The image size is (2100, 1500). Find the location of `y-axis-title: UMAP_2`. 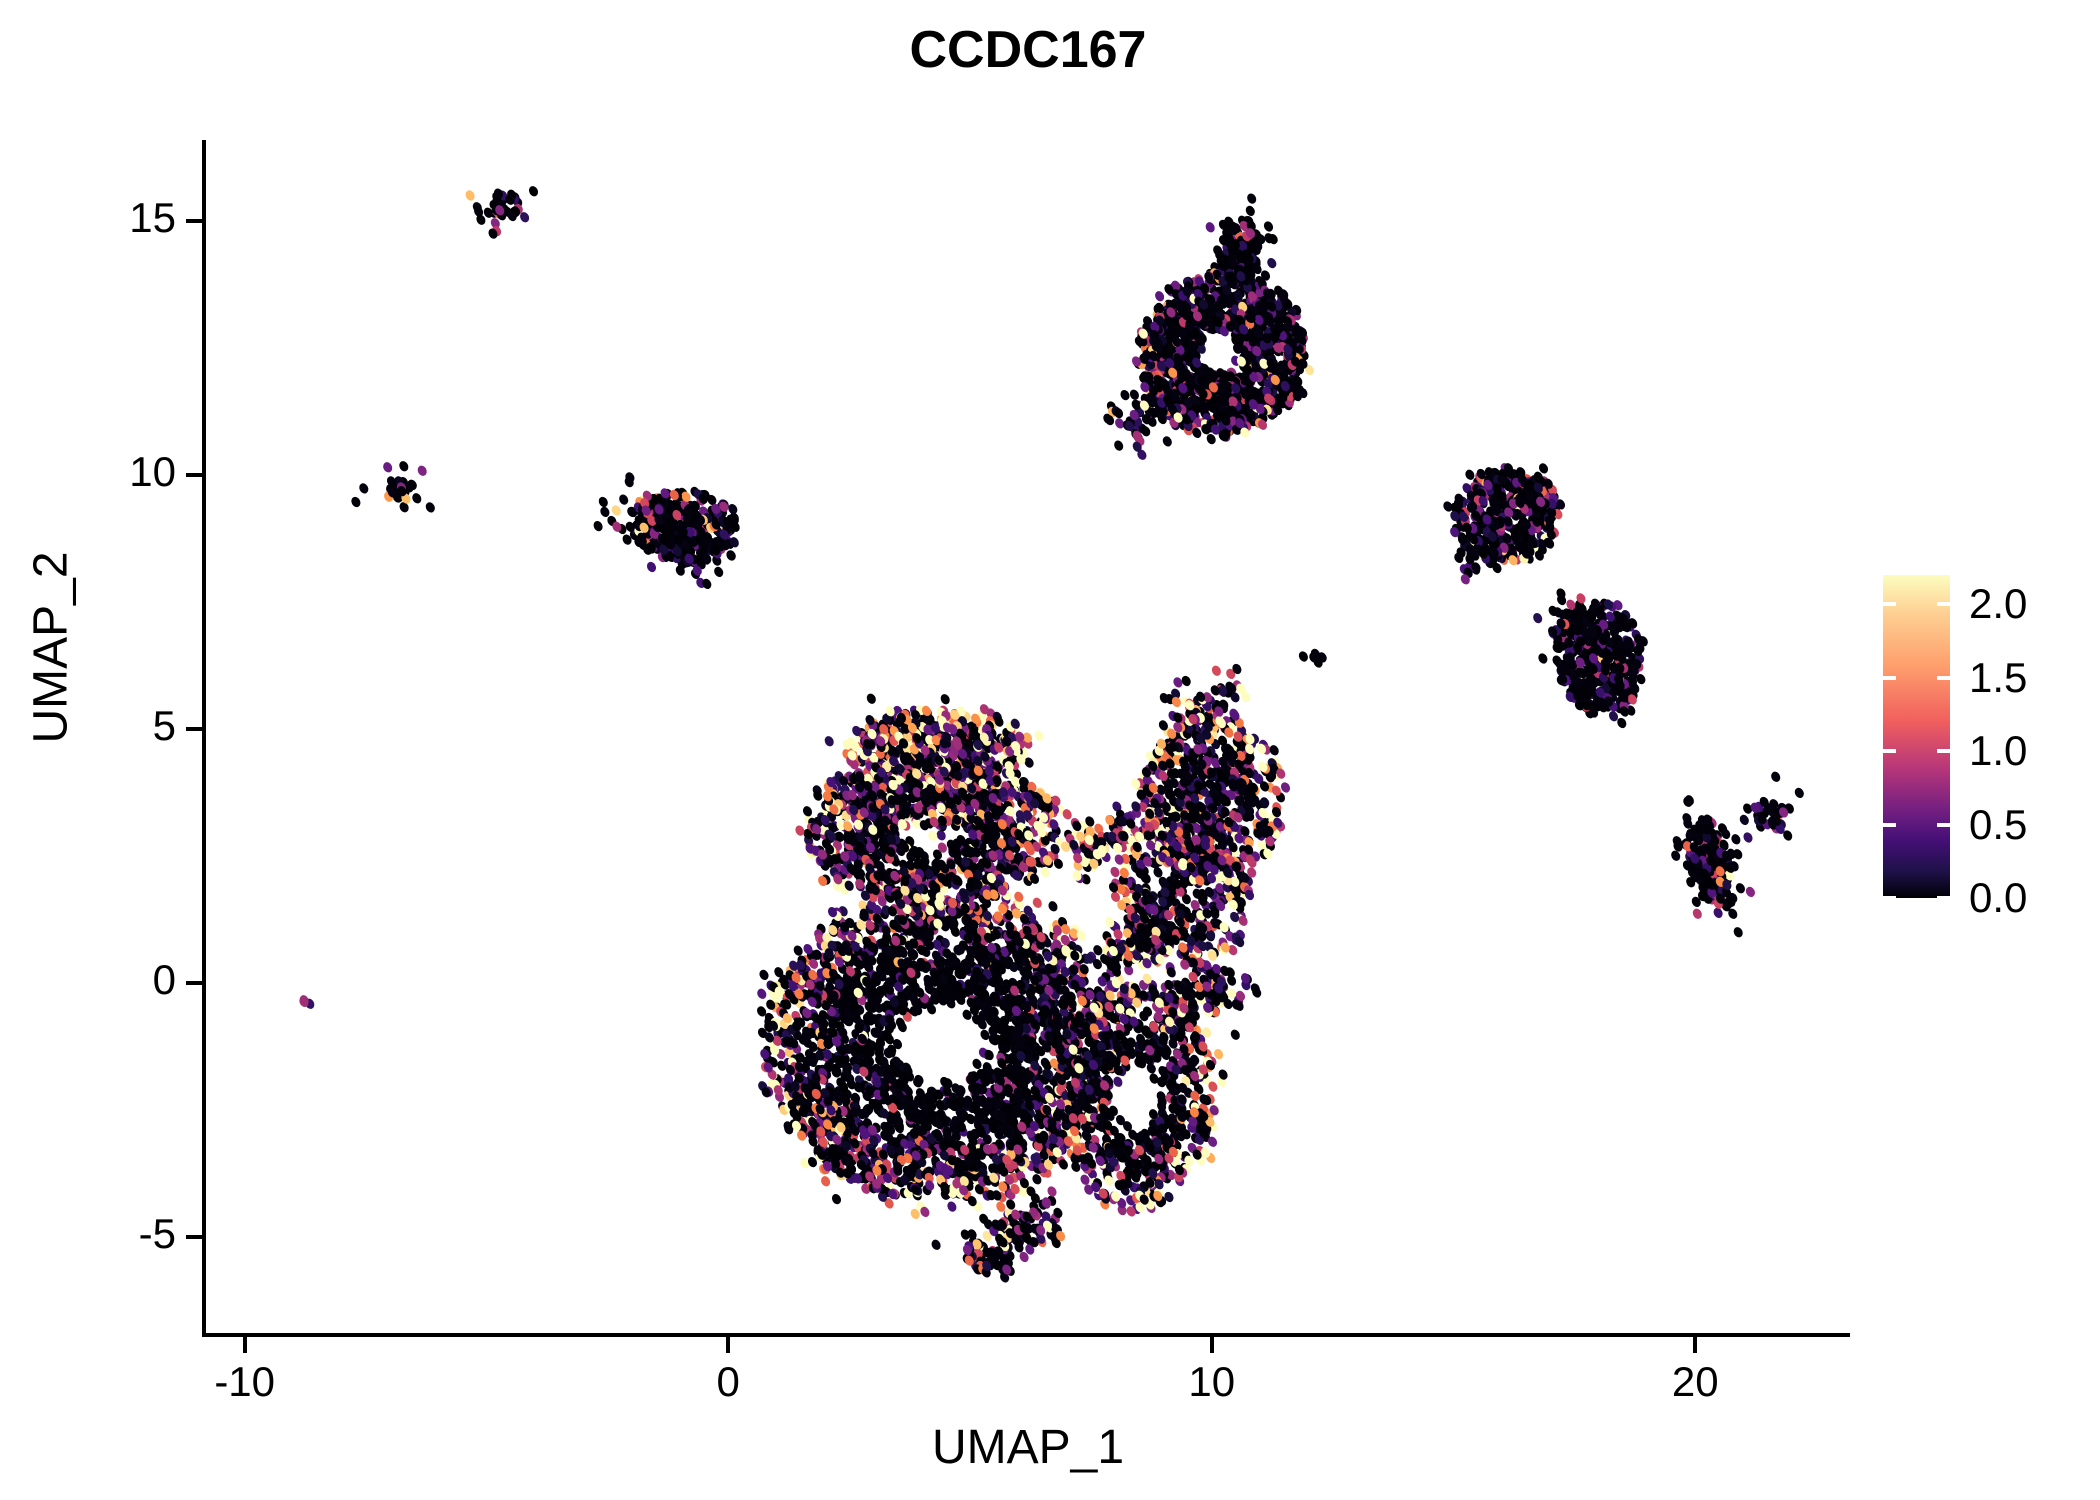

y-axis-title: UMAP_2 is located at coordinates (51, 647).